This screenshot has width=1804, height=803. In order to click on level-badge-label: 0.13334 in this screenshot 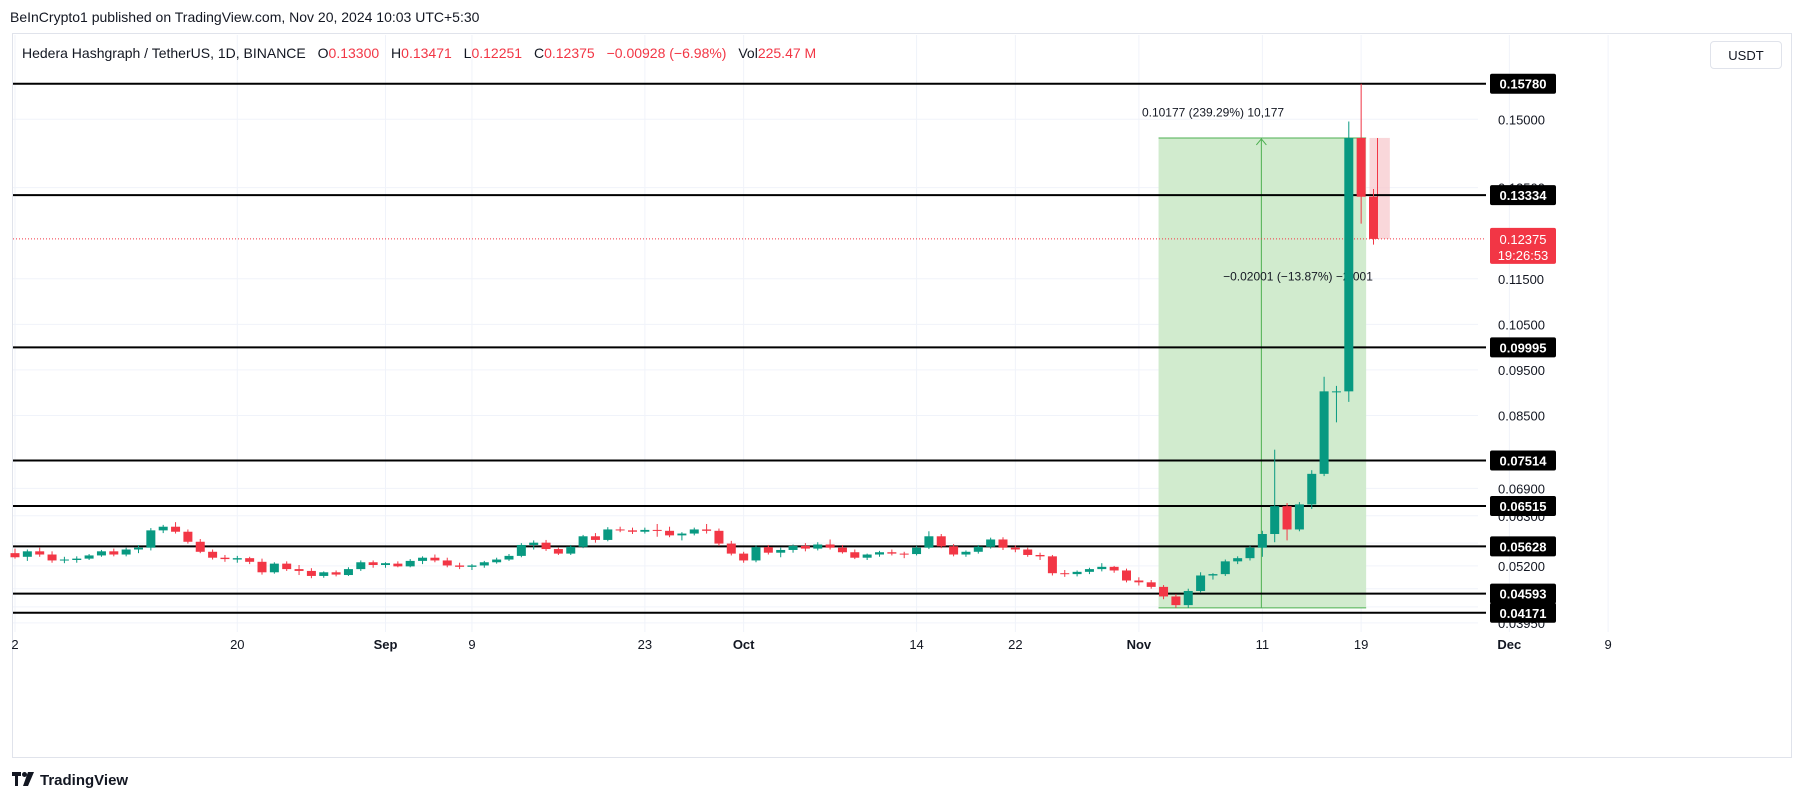, I will do `click(1524, 195)`.